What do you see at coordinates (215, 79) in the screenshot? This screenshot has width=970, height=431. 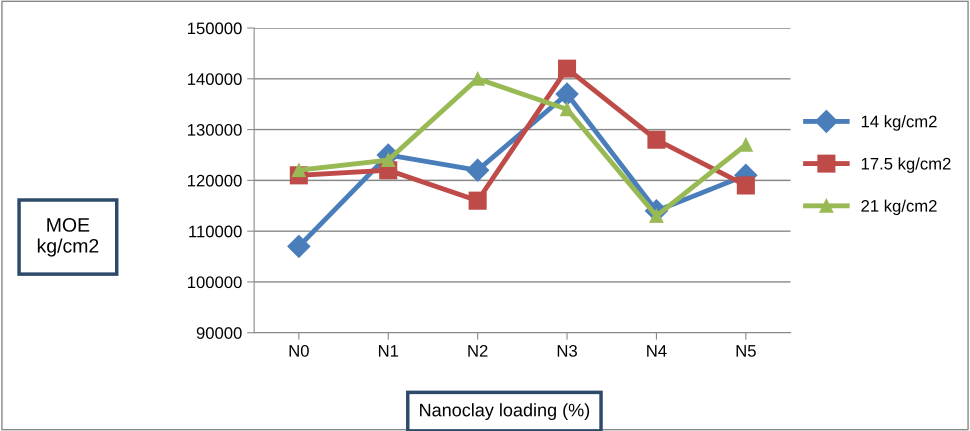 I see `y-tick-label: 140000` at bounding box center [215, 79].